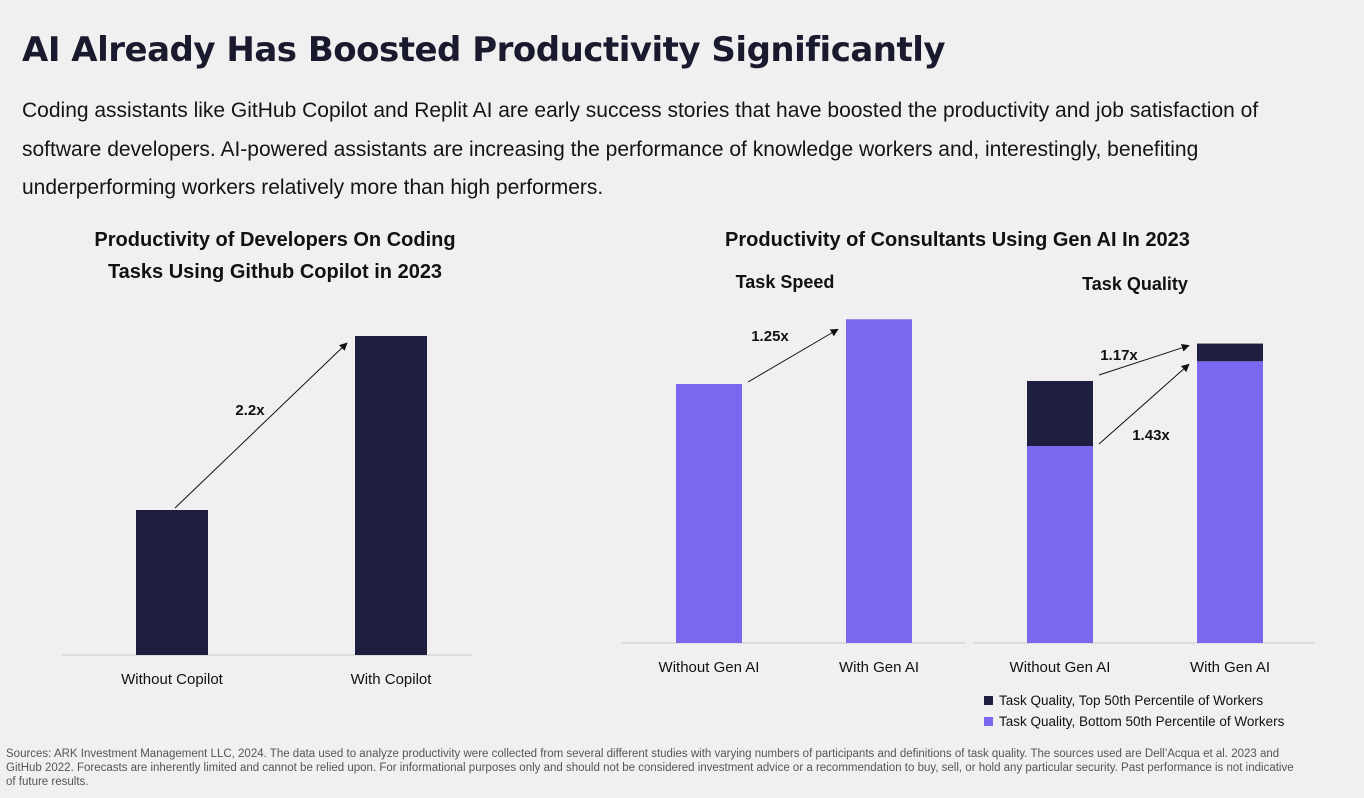 This screenshot has width=1364, height=798. Describe the element at coordinates (1144, 404) in the screenshot. I see `quality-bottom-arrow` at that location.